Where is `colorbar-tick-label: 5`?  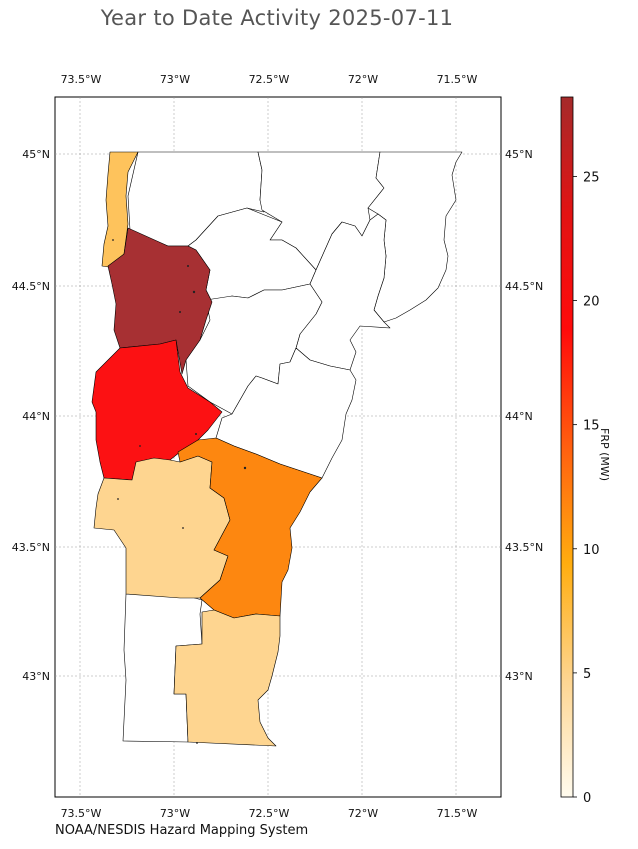
colorbar-tick-label: 5 is located at coordinates (587, 674).